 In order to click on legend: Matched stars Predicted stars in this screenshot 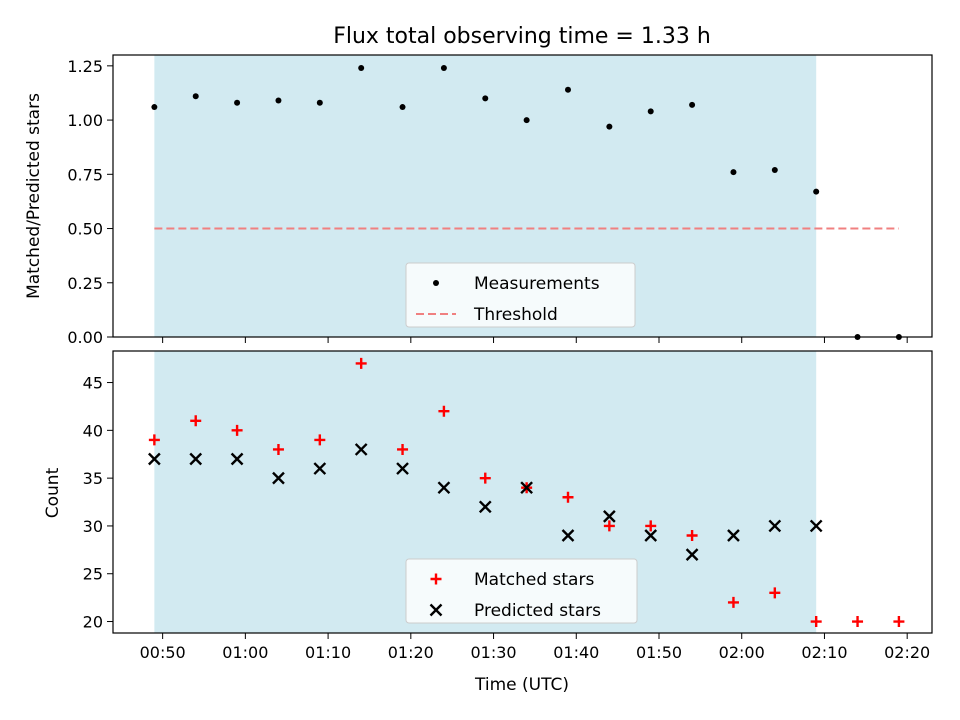, I will do `click(521, 591)`.